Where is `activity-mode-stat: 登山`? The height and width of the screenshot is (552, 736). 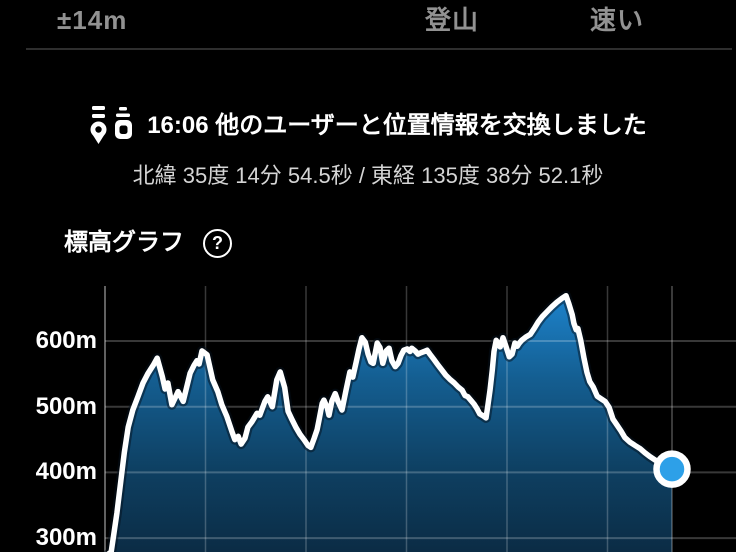
activity-mode-stat: 登山 is located at coordinates (452, 20).